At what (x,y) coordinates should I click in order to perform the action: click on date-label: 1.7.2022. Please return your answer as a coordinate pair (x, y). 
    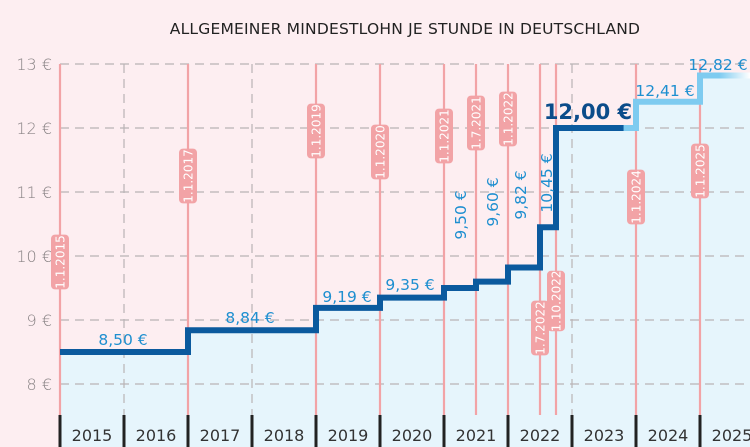
    Looking at the image, I should click on (540, 328).